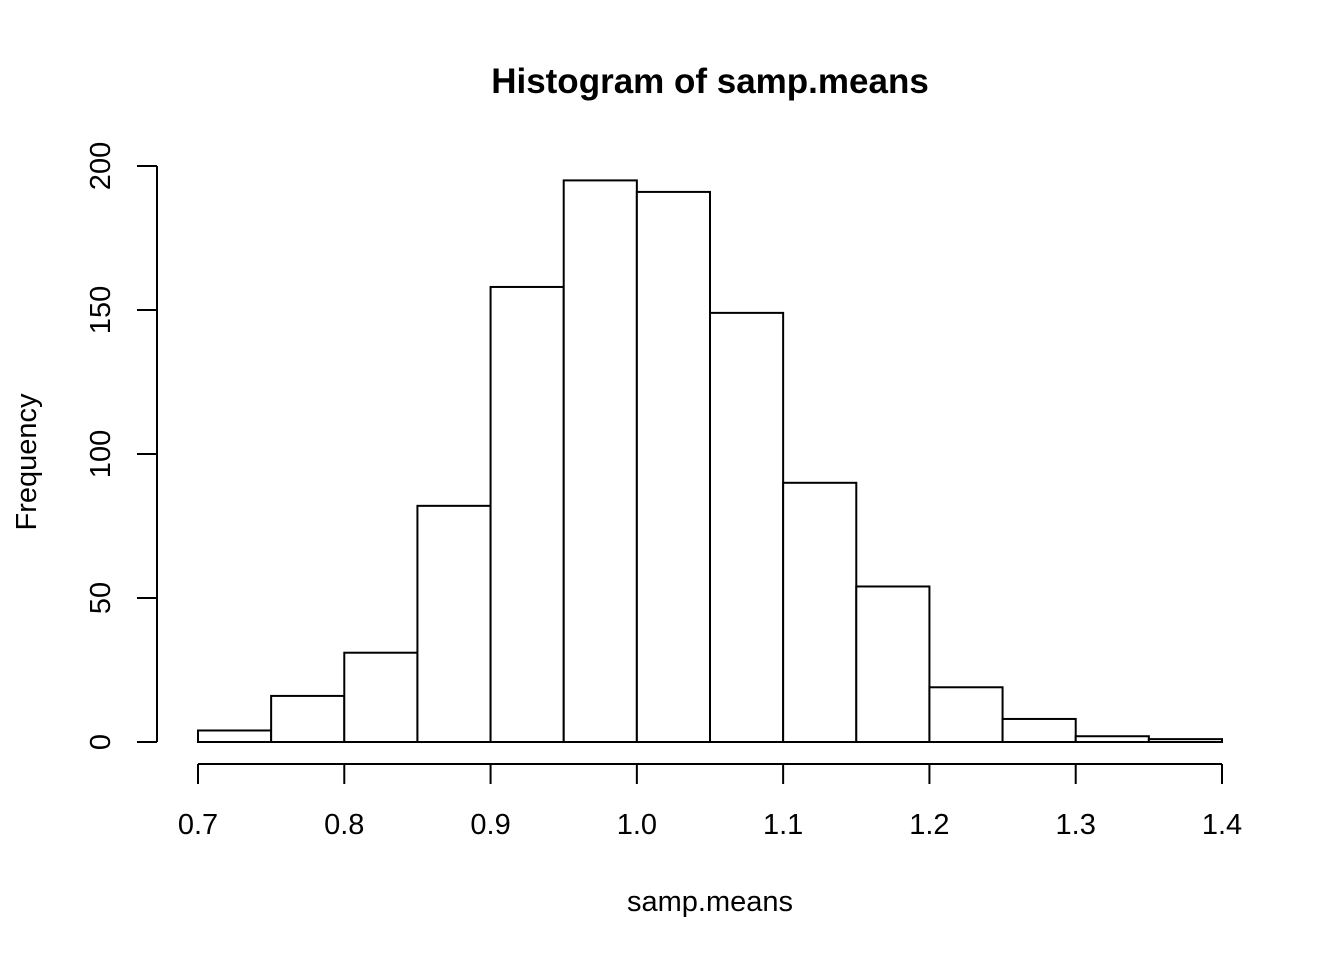 Image resolution: width=1344 pixels, height=960 pixels. Describe the element at coordinates (929, 825) in the screenshot. I see `x-tick-label-5: 1.2` at that location.